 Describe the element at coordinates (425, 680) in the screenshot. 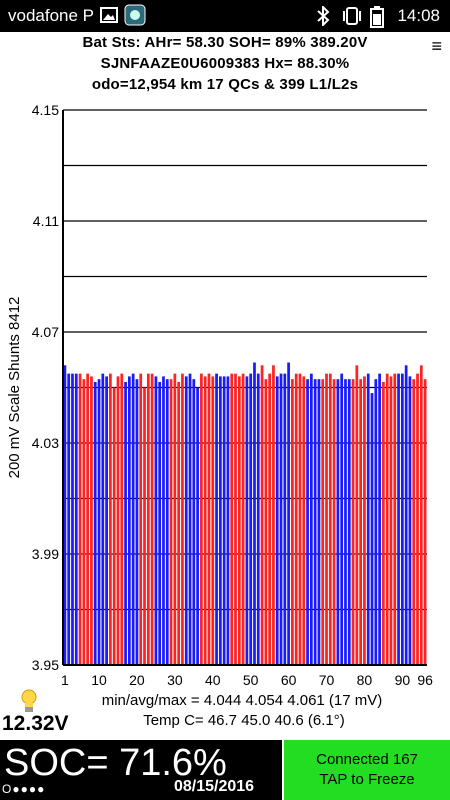

I see `x-tick-label: 96` at that location.